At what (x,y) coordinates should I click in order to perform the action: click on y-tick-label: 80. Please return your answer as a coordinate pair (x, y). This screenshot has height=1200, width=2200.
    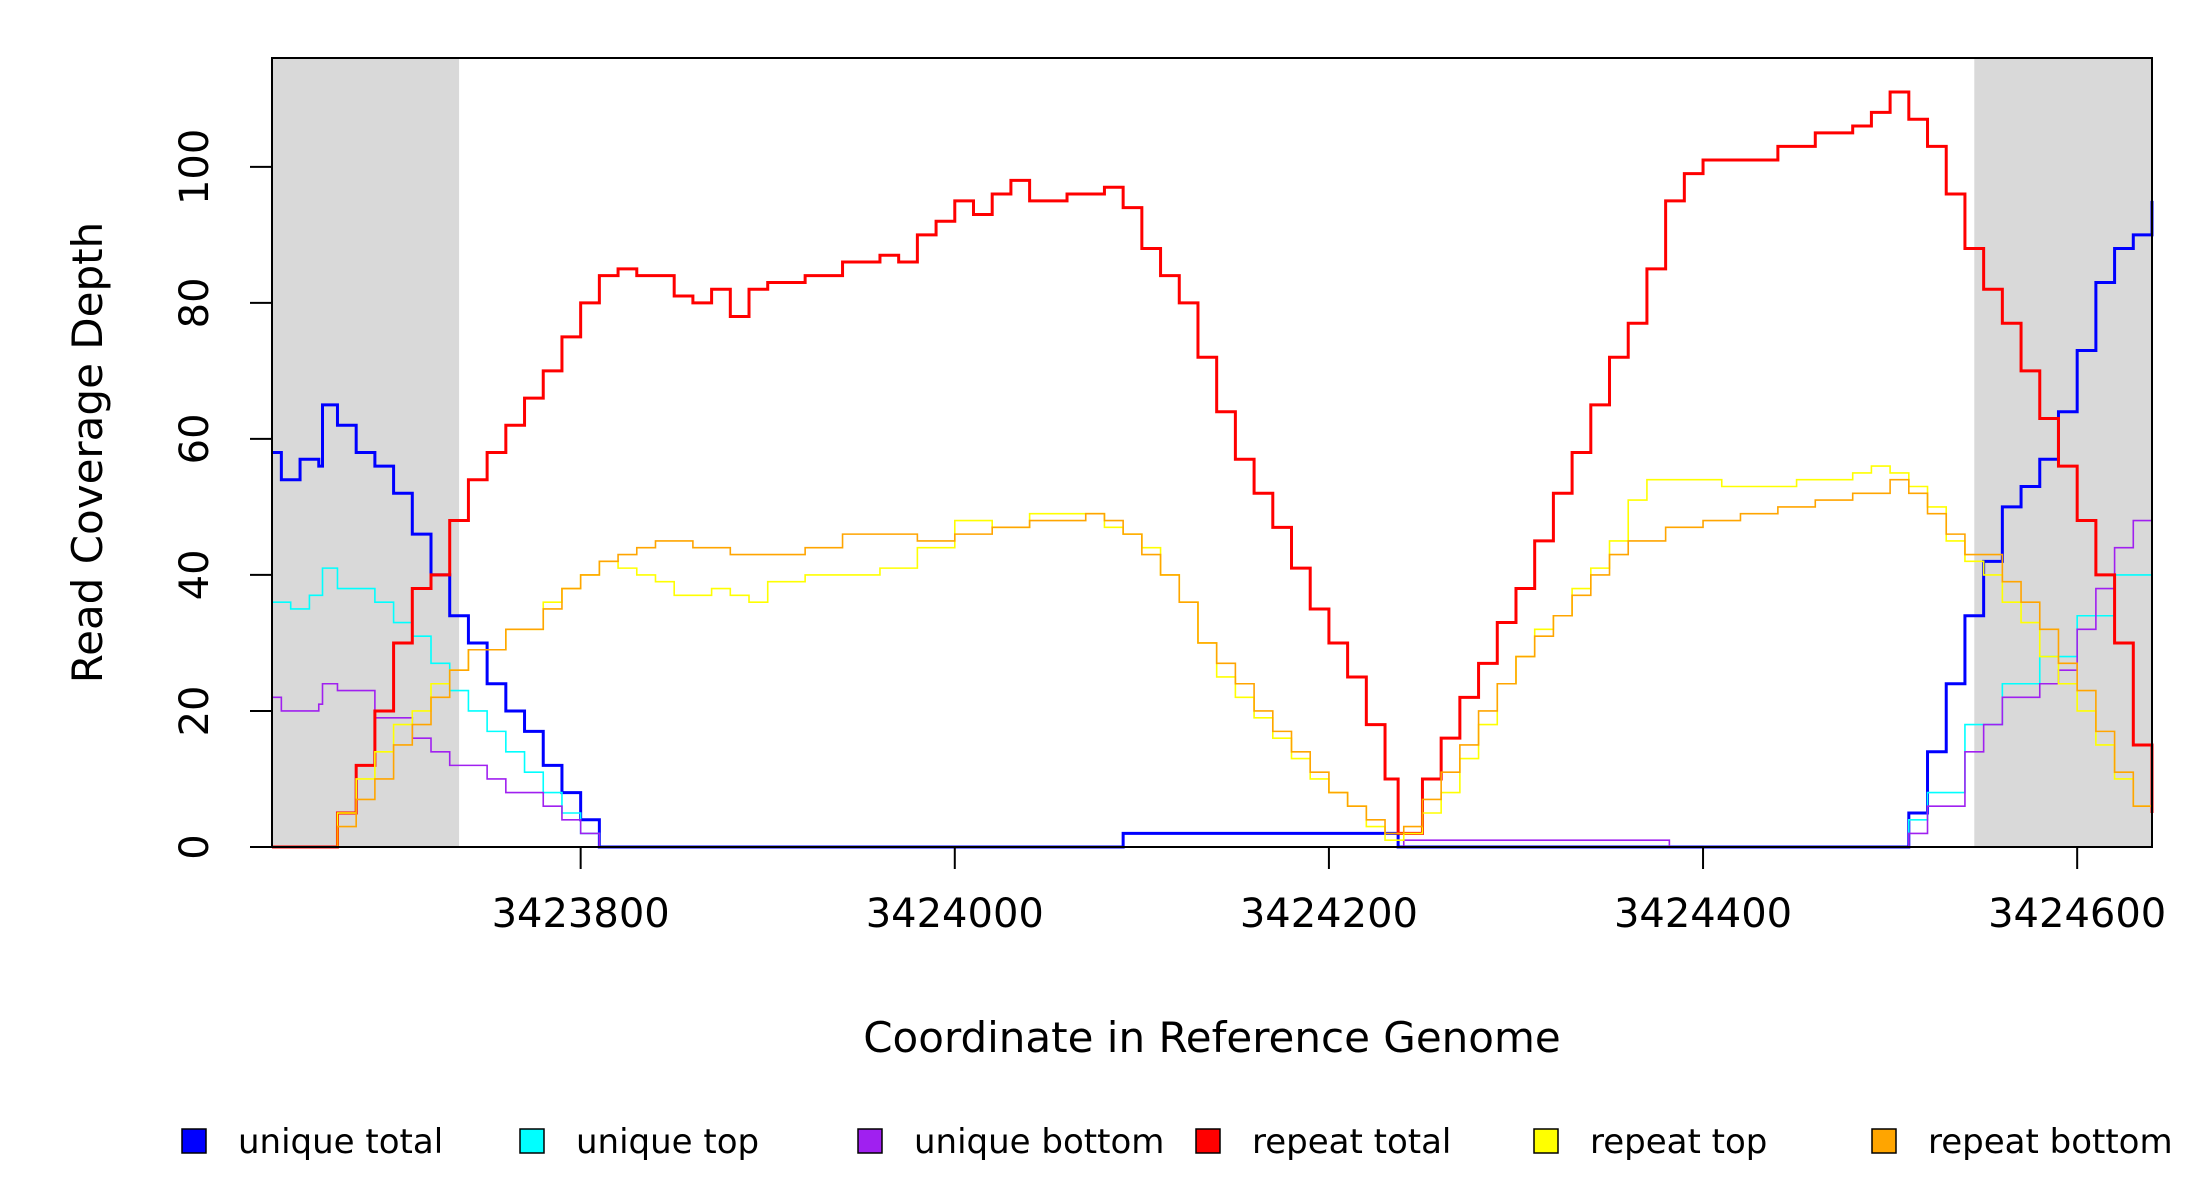
    Looking at the image, I should click on (195, 302).